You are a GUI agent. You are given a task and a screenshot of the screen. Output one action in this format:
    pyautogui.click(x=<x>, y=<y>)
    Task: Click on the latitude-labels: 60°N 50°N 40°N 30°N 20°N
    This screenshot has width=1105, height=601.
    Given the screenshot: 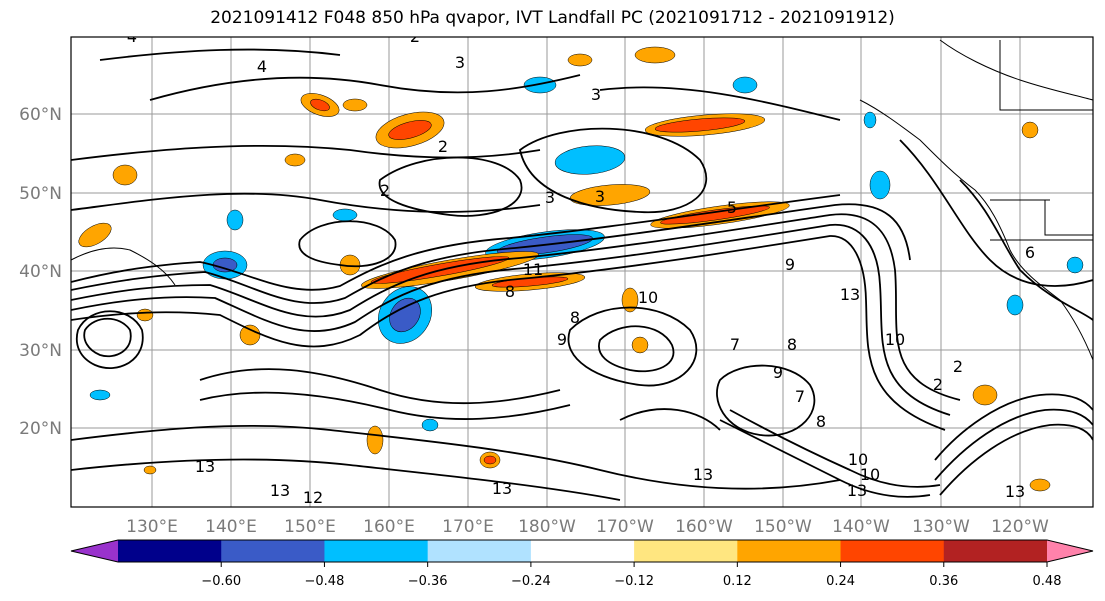 What is the action you would take?
    pyautogui.click(x=40, y=272)
    